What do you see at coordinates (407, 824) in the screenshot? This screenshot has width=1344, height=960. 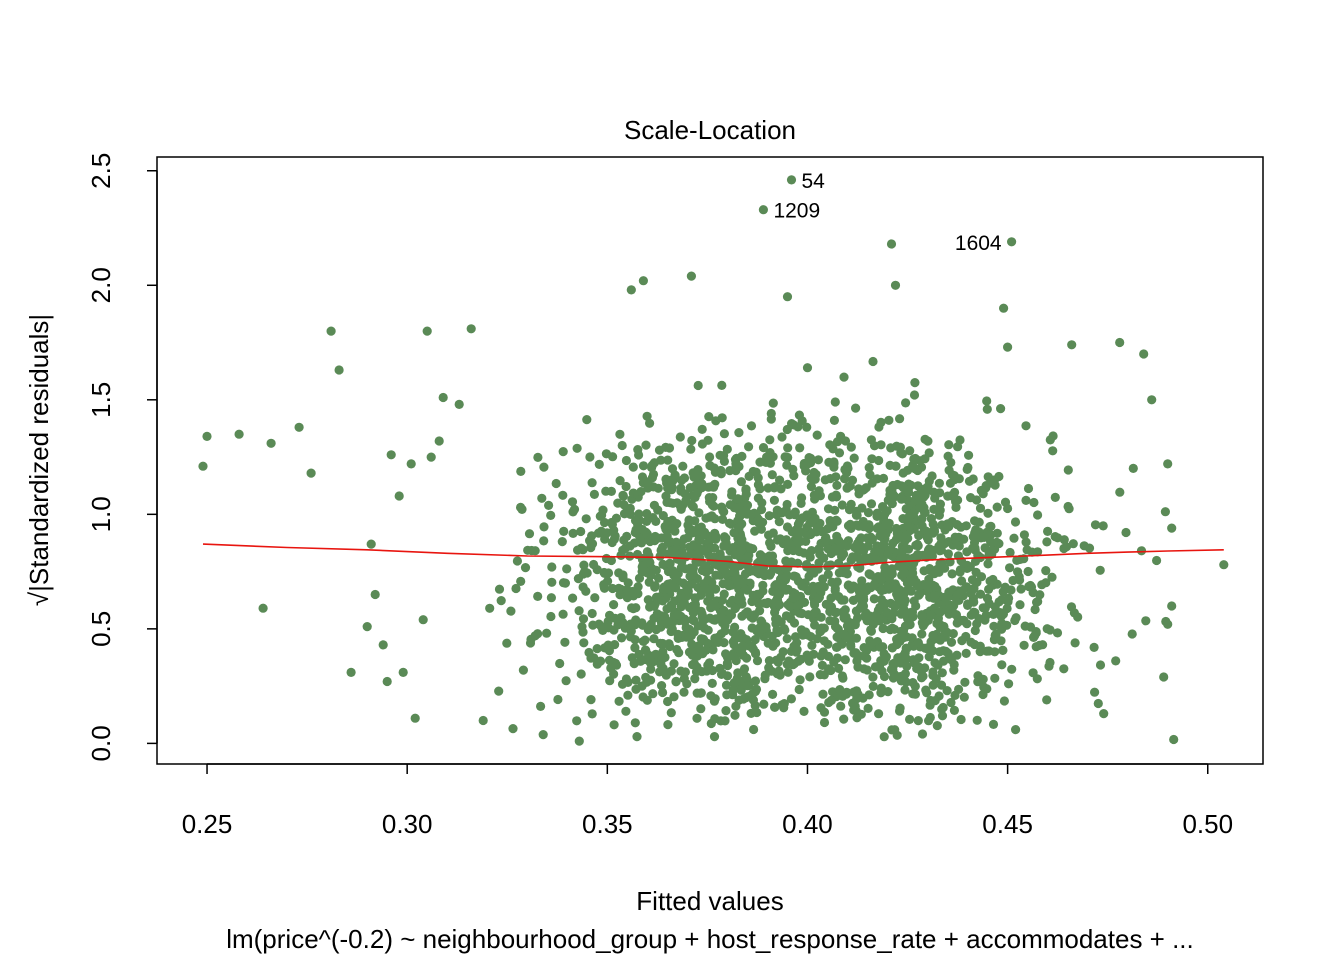 I see `x-tick-label: 0.30` at bounding box center [407, 824].